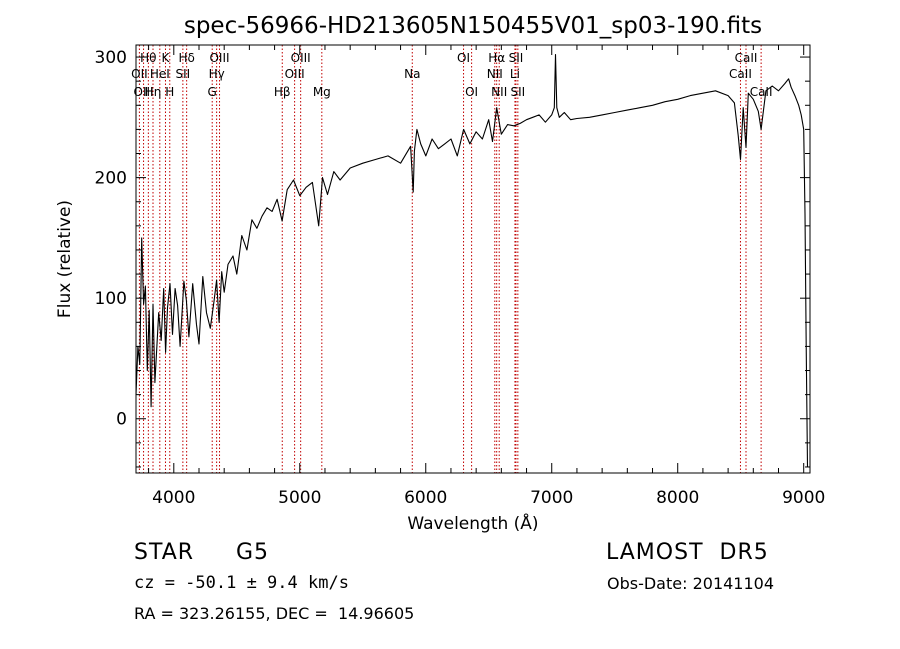 The image size is (900, 649). Describe the element at coordinates (677, 498) in the screenshot. I see `x-tick-label-8000: 8000` at that location.